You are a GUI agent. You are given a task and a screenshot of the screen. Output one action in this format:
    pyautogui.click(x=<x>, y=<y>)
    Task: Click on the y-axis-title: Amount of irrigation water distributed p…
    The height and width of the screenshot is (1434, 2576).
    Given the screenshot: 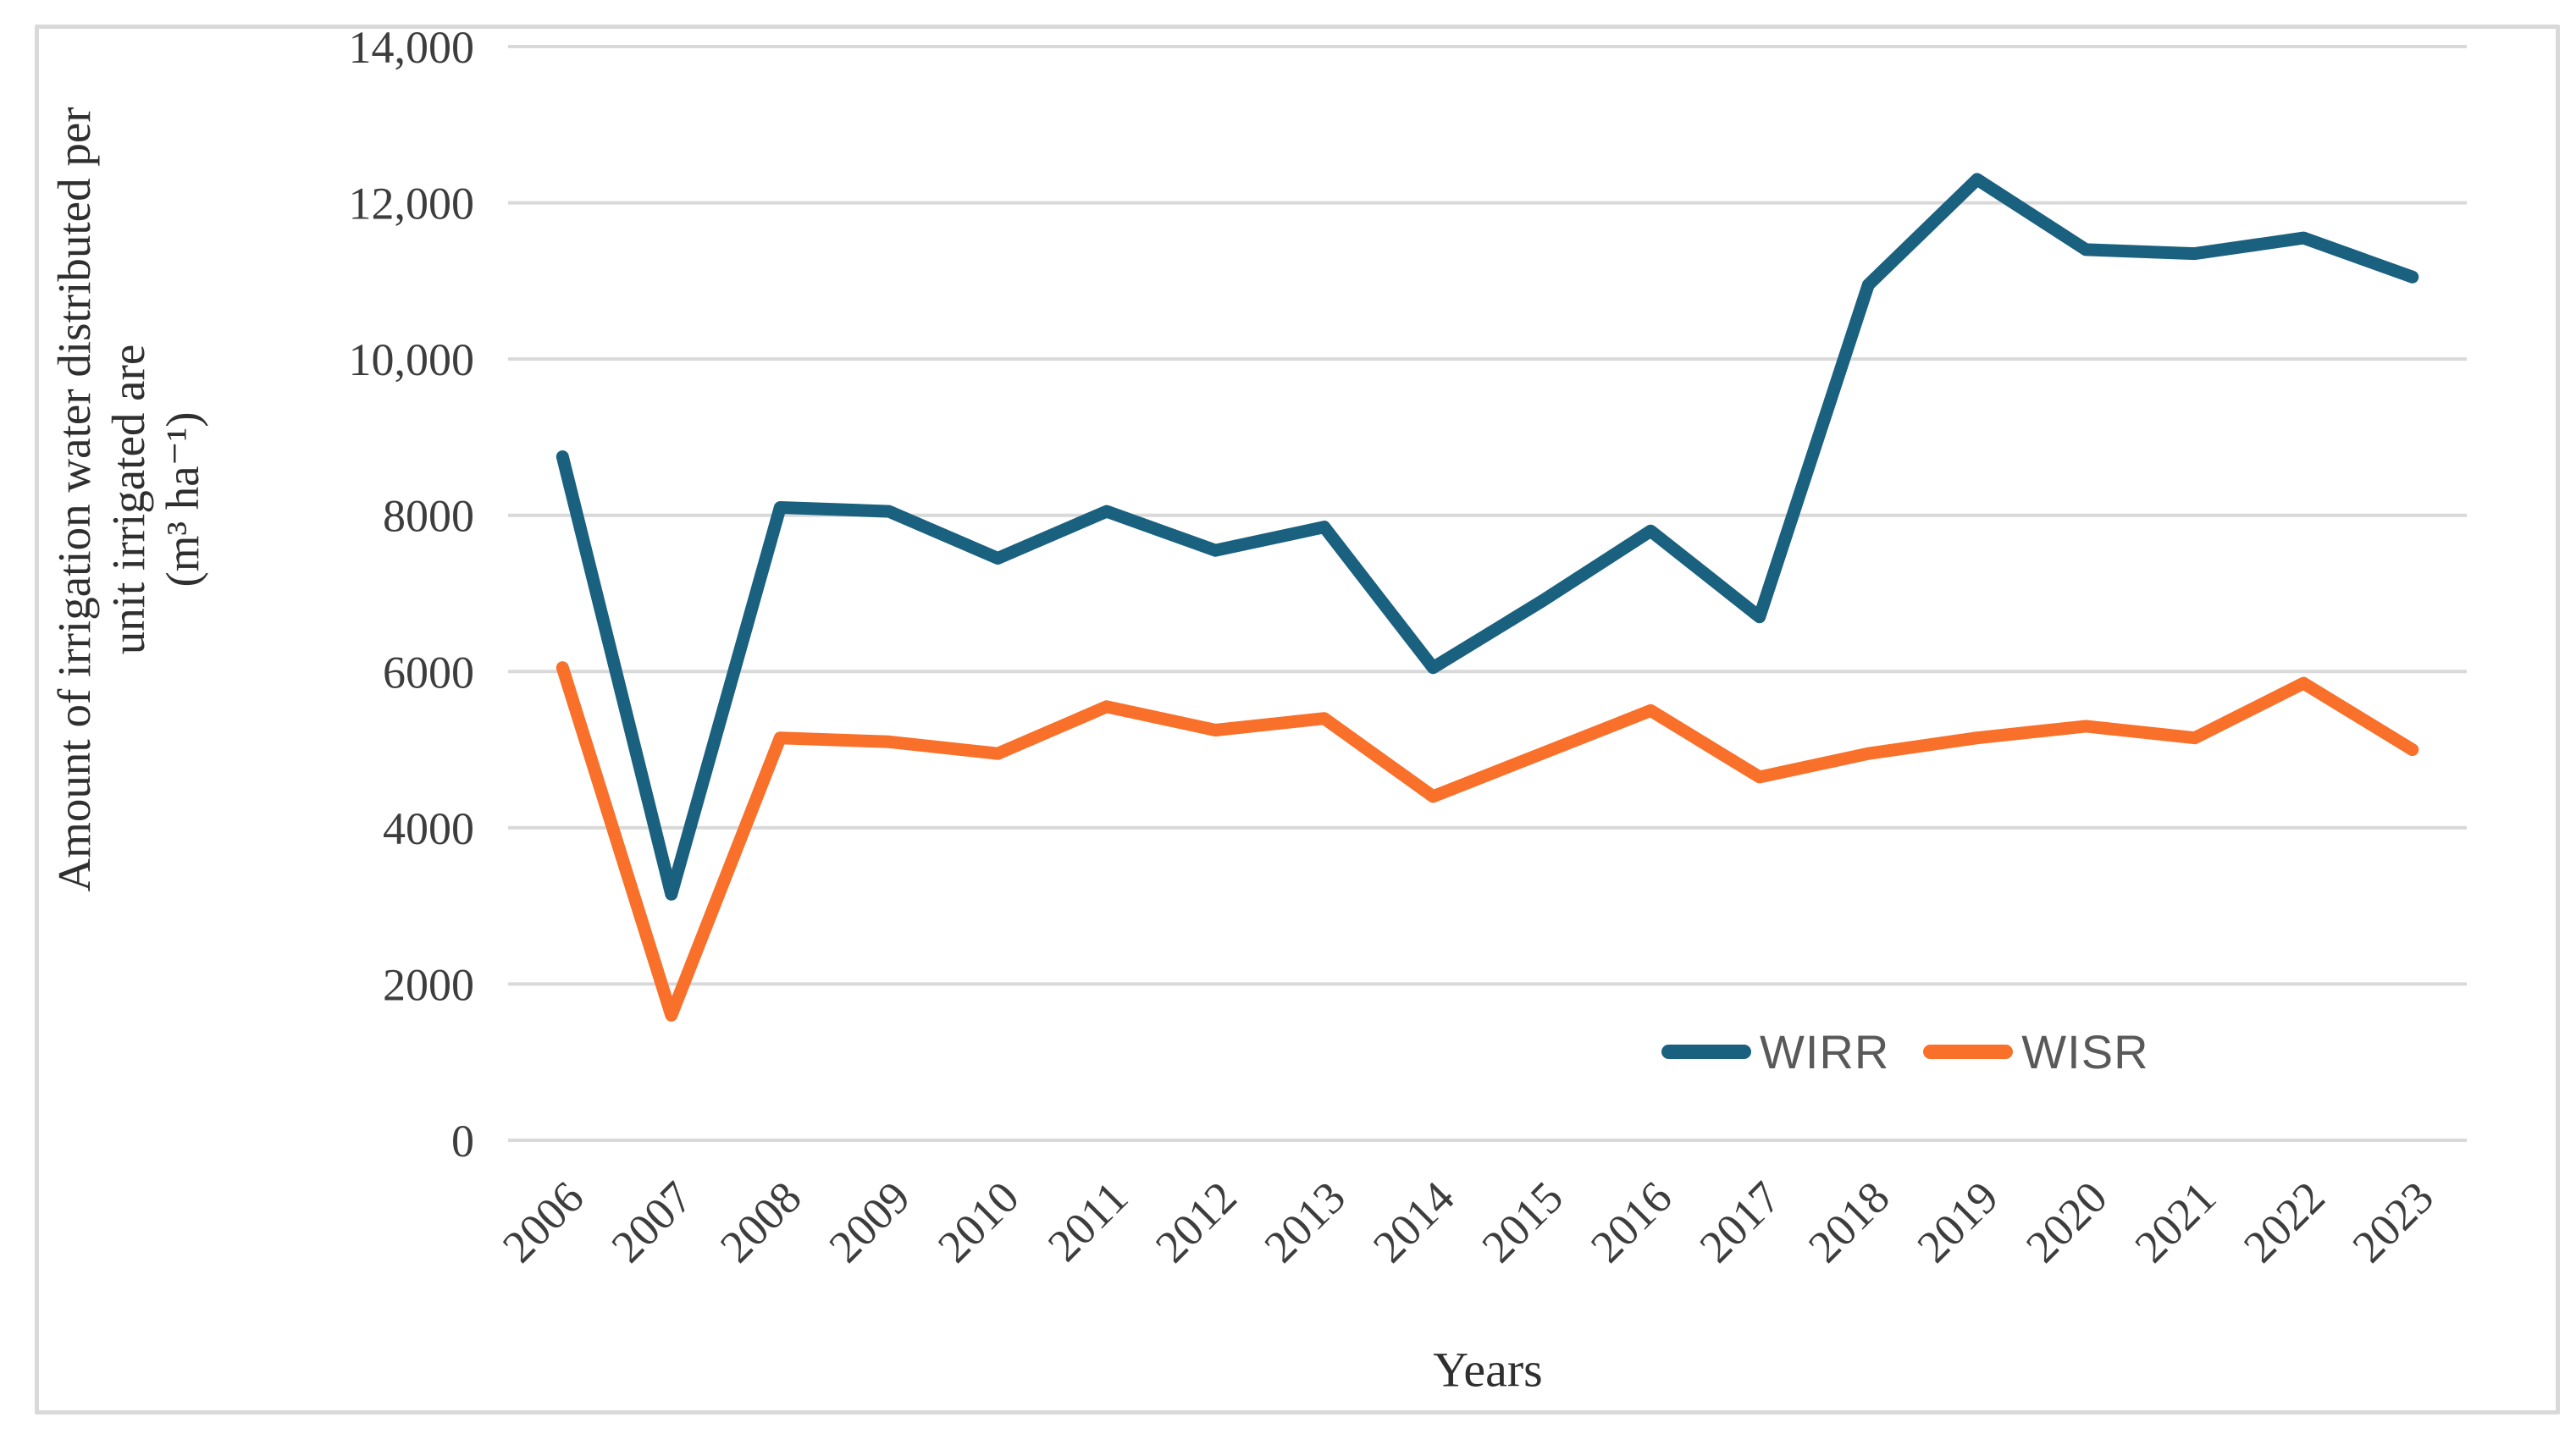 What is the action you would take?
    pyautogui.click(x=128, y=533)
    